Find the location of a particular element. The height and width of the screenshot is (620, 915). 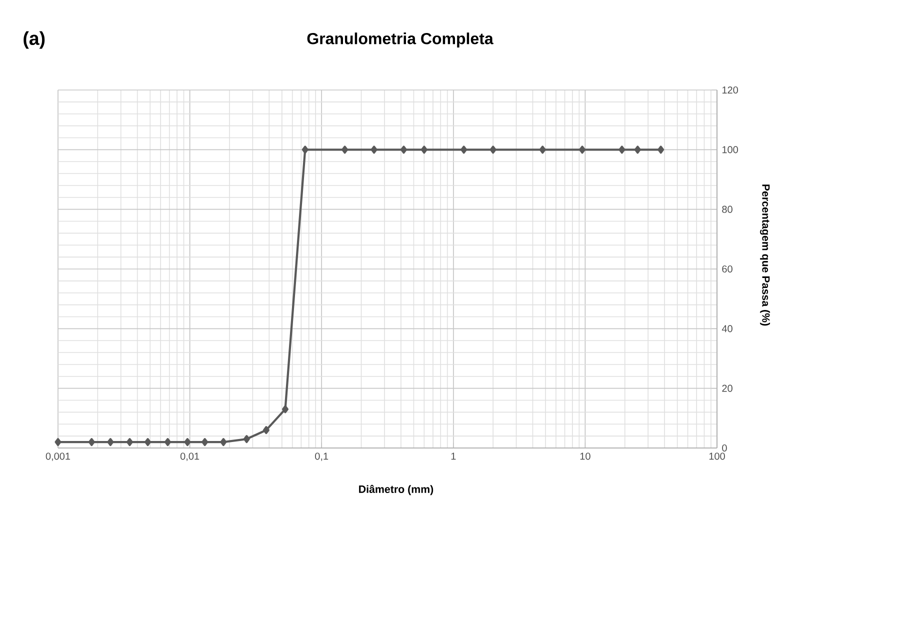

x-axis-title: Diâmetro (mm) is located at coordinates (396, 490).